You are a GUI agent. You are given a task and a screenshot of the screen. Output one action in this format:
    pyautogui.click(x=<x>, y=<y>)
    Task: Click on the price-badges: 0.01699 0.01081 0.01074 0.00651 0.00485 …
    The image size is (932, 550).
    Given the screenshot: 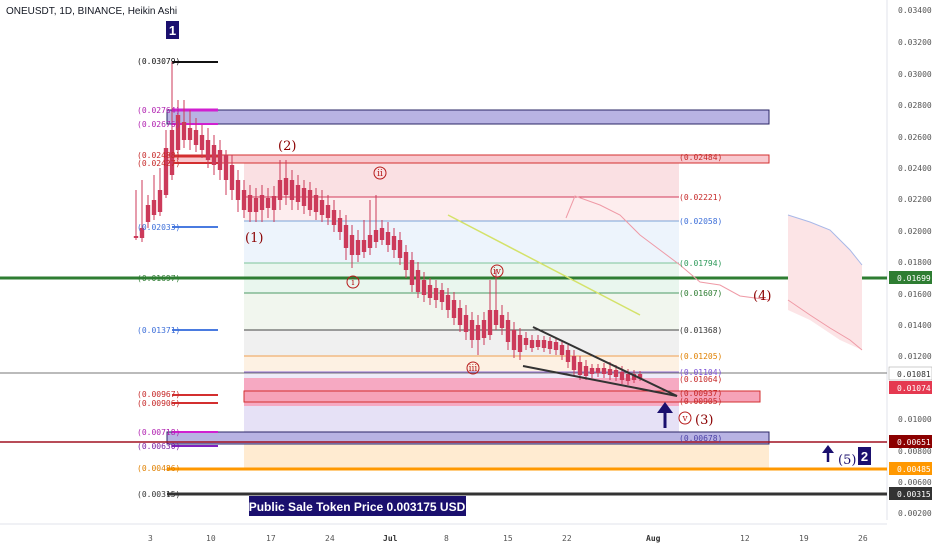 What is the action you would take?
    pyautogui.click(x=910, y=385)
    